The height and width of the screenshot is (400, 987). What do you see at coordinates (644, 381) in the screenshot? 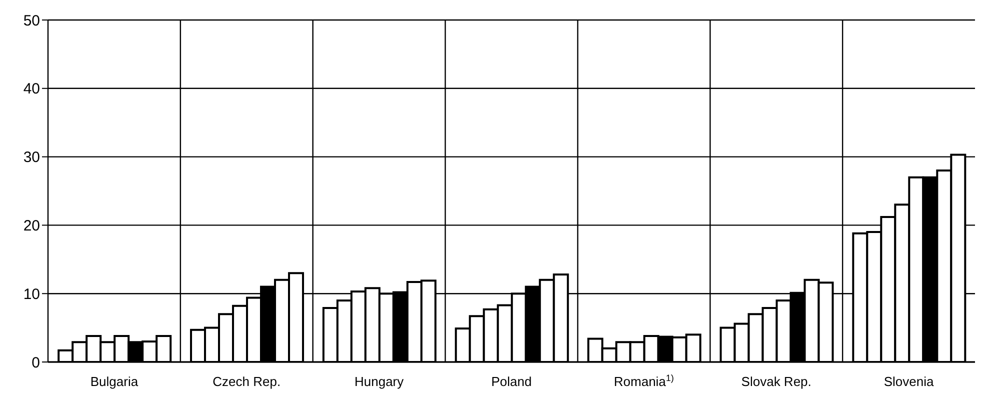
I see `x-tick-label: Romania$^{1)}$` at bounding box center [644, 381].